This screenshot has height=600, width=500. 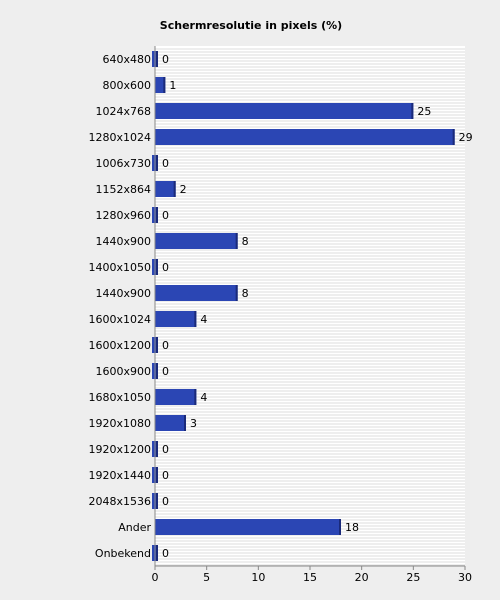 I want to click on category-label: 1280x960, so click(x=124, y=215).